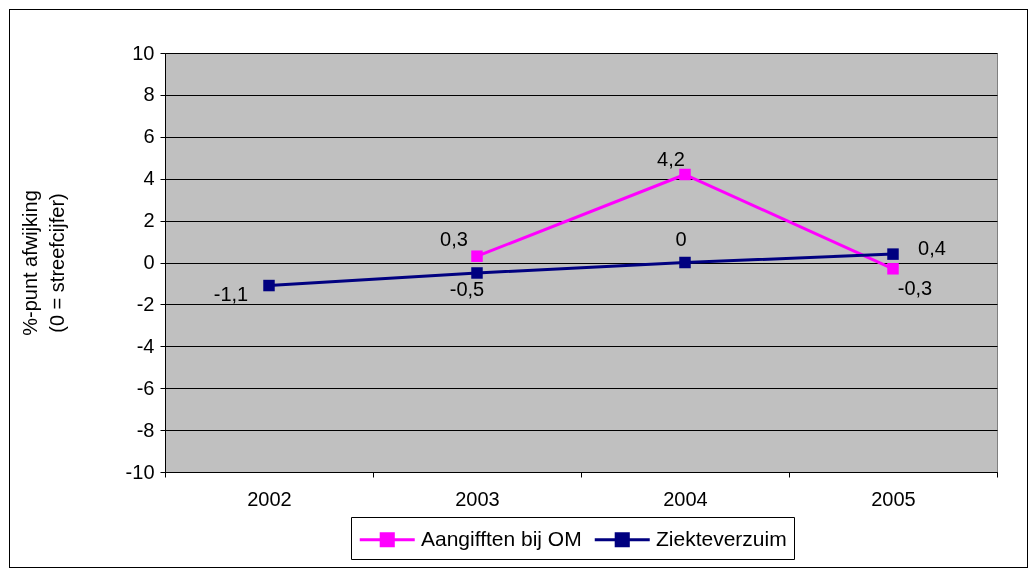 This screenshot has height=569, width=1029. Describe the element at coordinates (143, 52) in the screenshot. I see `y-tick-label: 10` at that location.